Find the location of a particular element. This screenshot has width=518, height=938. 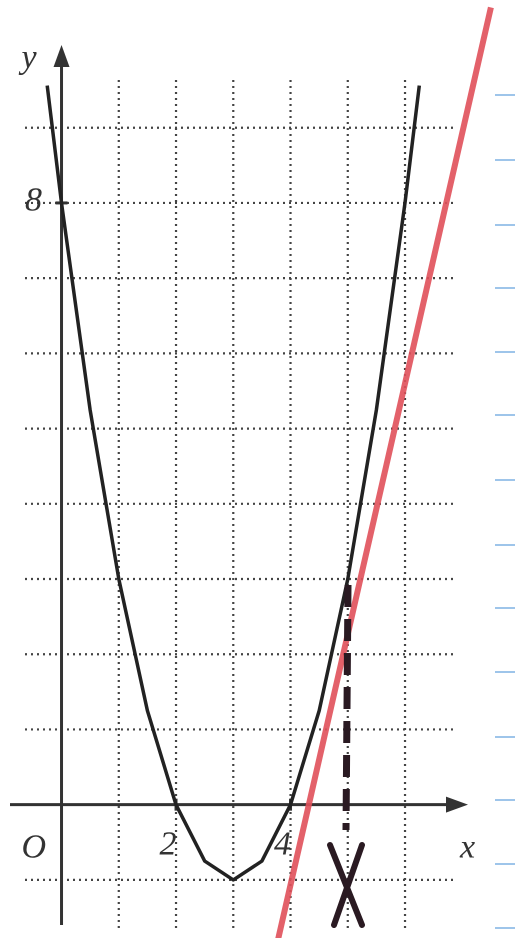

x-axis-label: x is located at coordinates (467, 846).